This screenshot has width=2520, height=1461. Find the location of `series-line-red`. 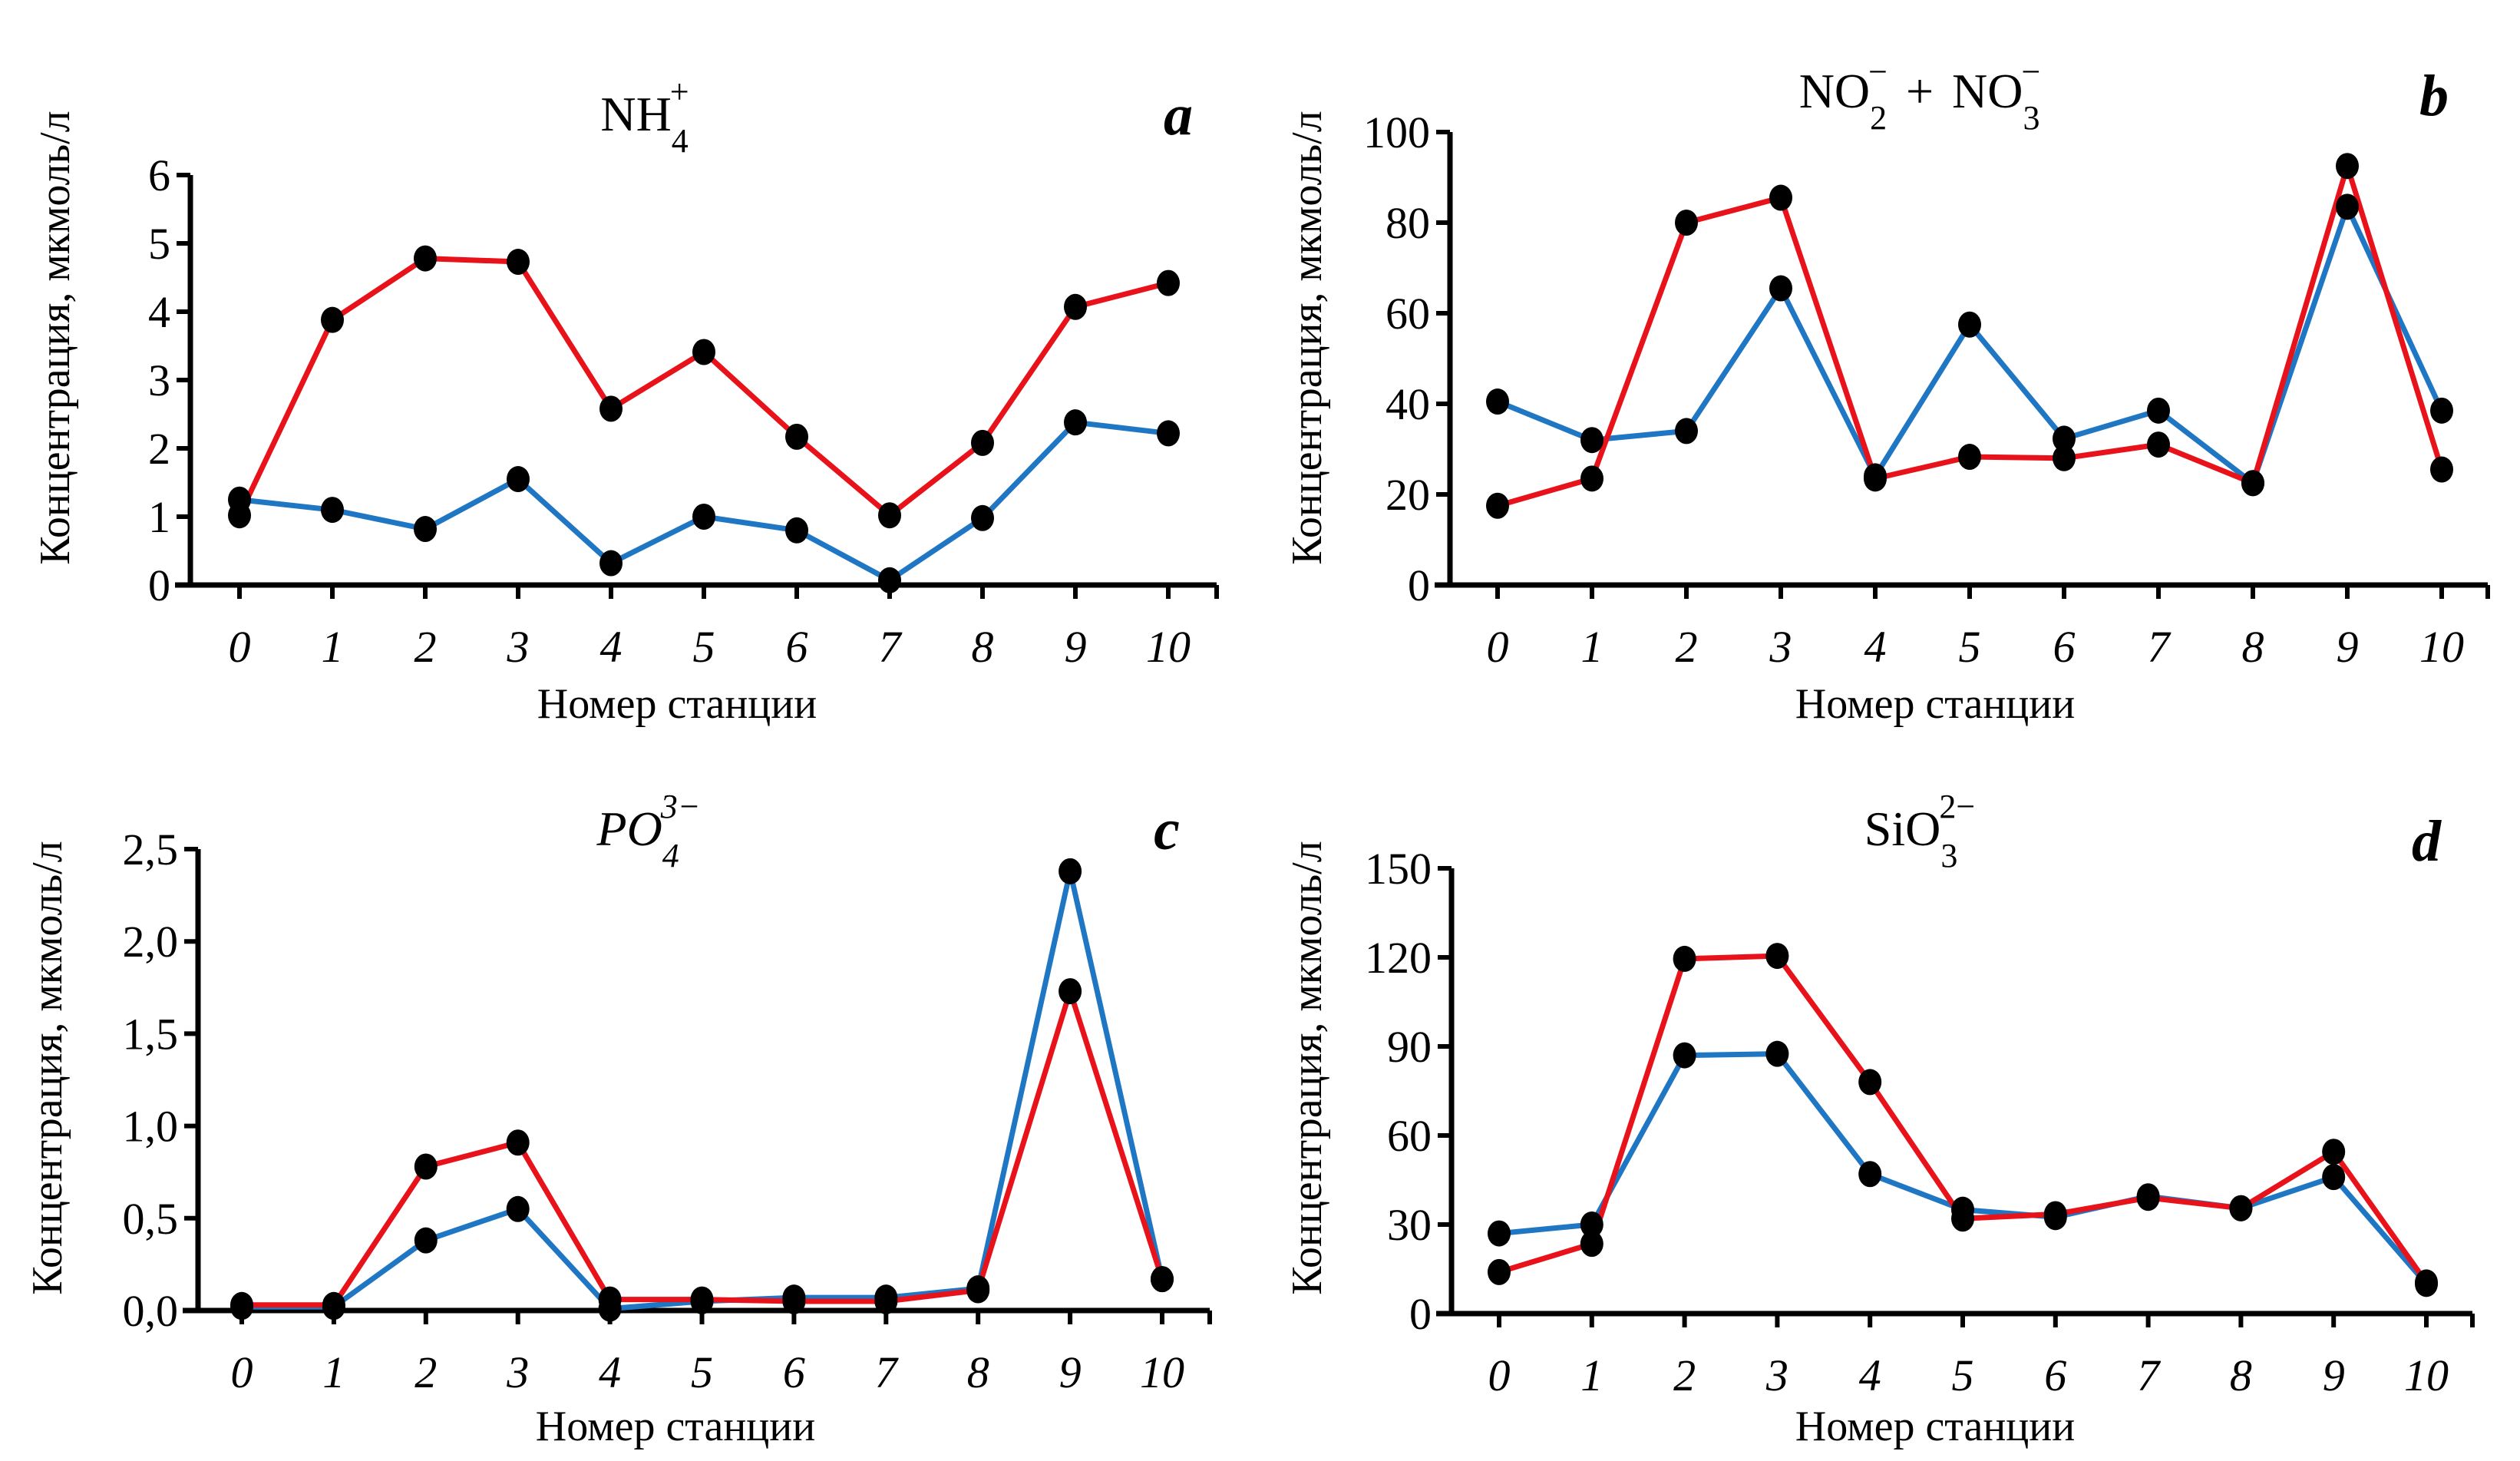

series-line-red is located at coordinates (704, 1148).